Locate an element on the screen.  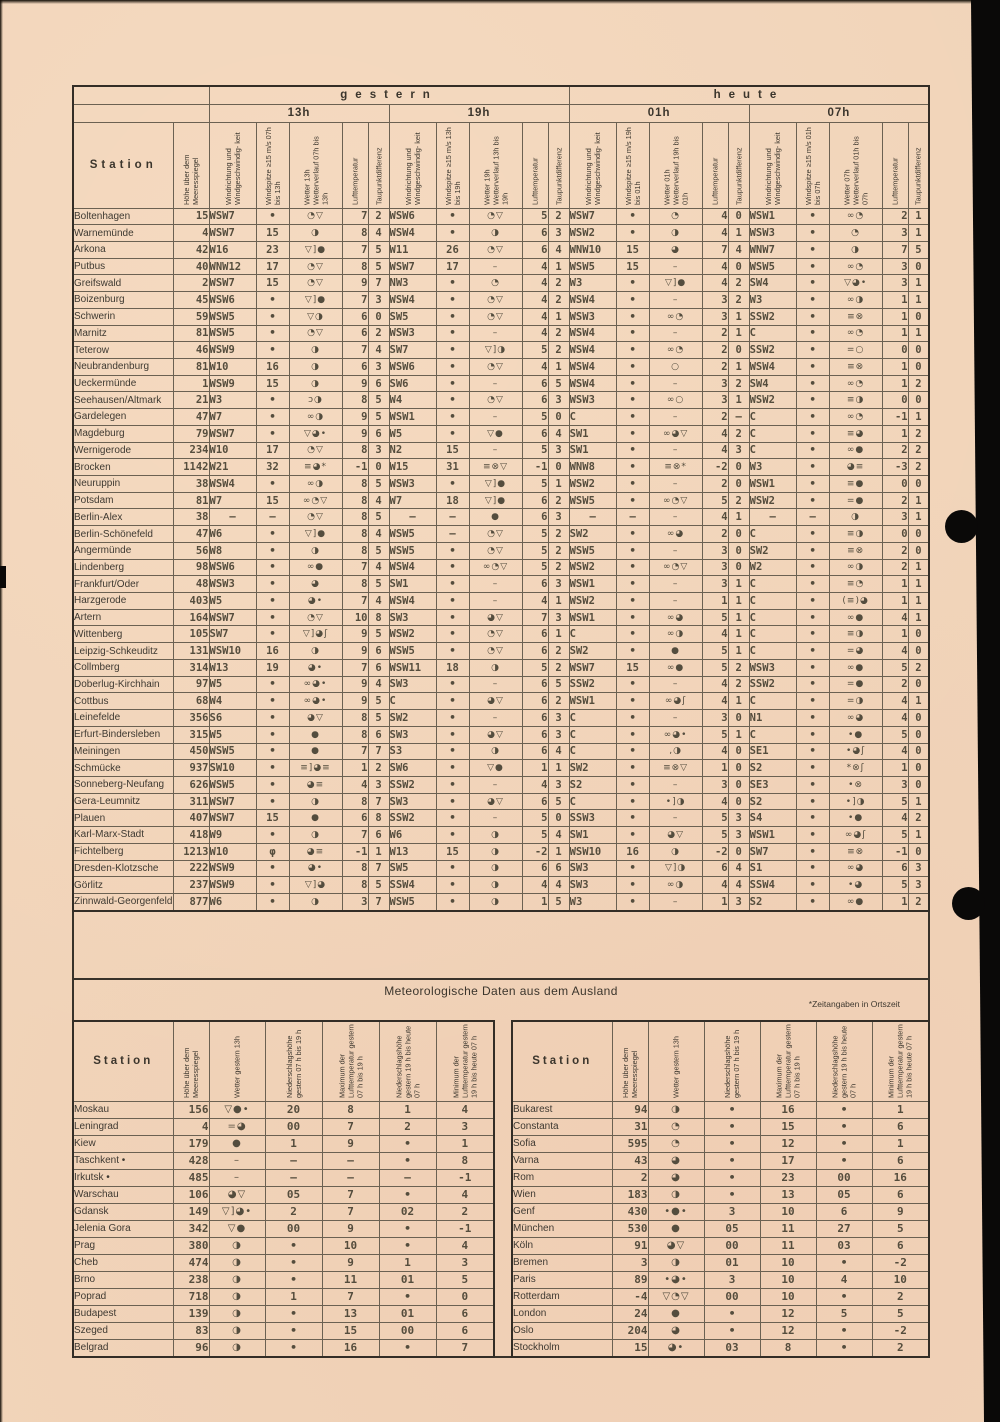
weather-cell: ▽]◑ is located at coordinates (495, 350).